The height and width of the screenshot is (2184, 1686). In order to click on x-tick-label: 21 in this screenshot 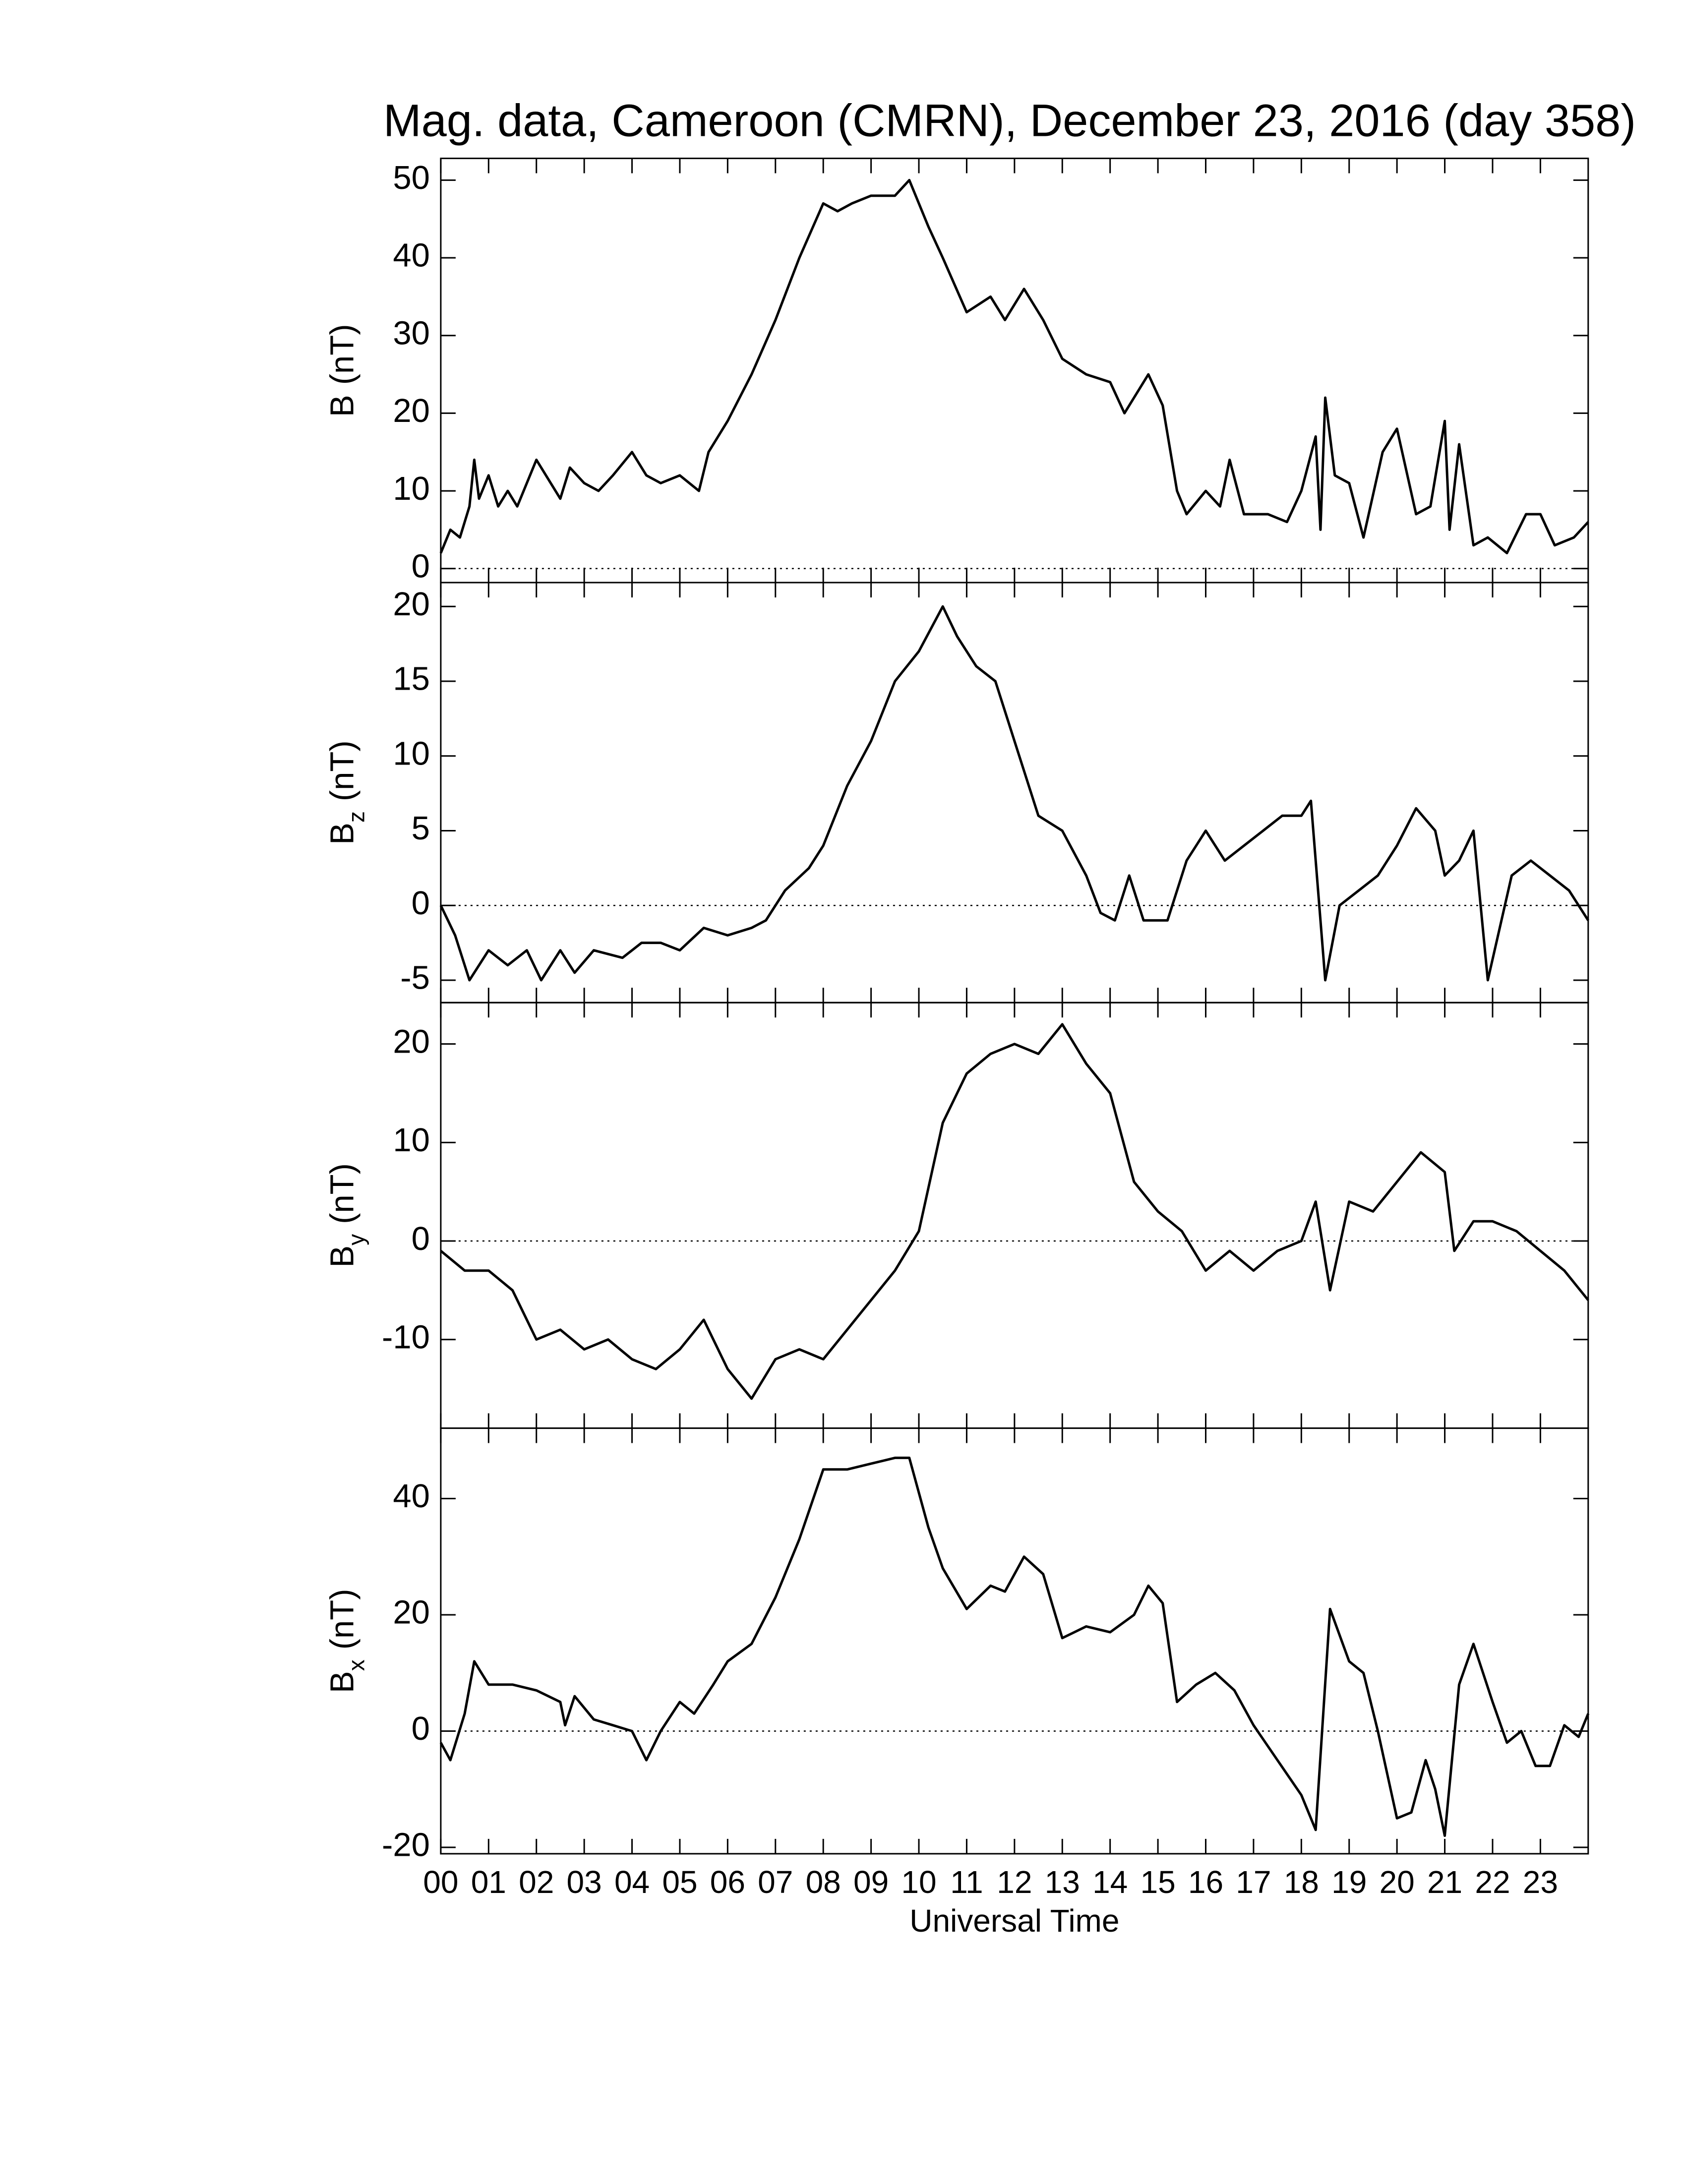, I will do `click(1445, 1882)`.